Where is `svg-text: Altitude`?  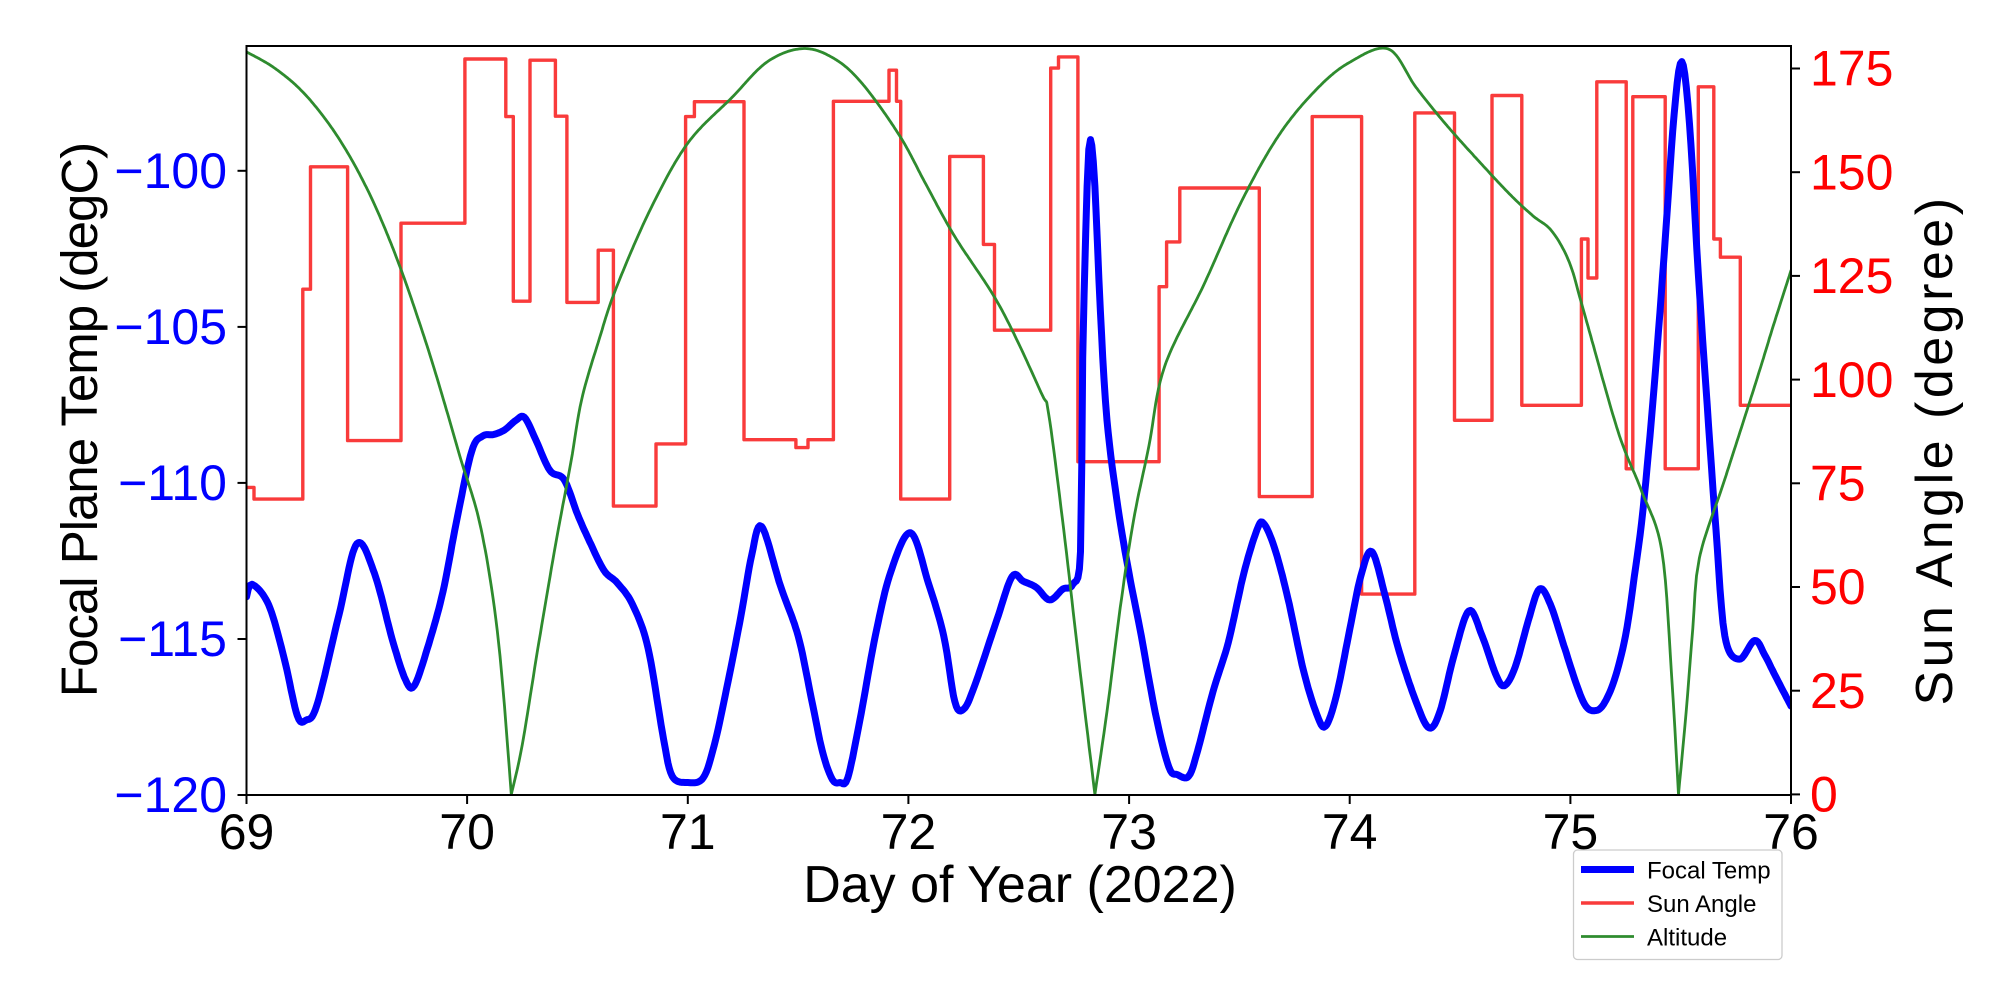
svg-text: Altitude is located at coordinates (1687, 938).